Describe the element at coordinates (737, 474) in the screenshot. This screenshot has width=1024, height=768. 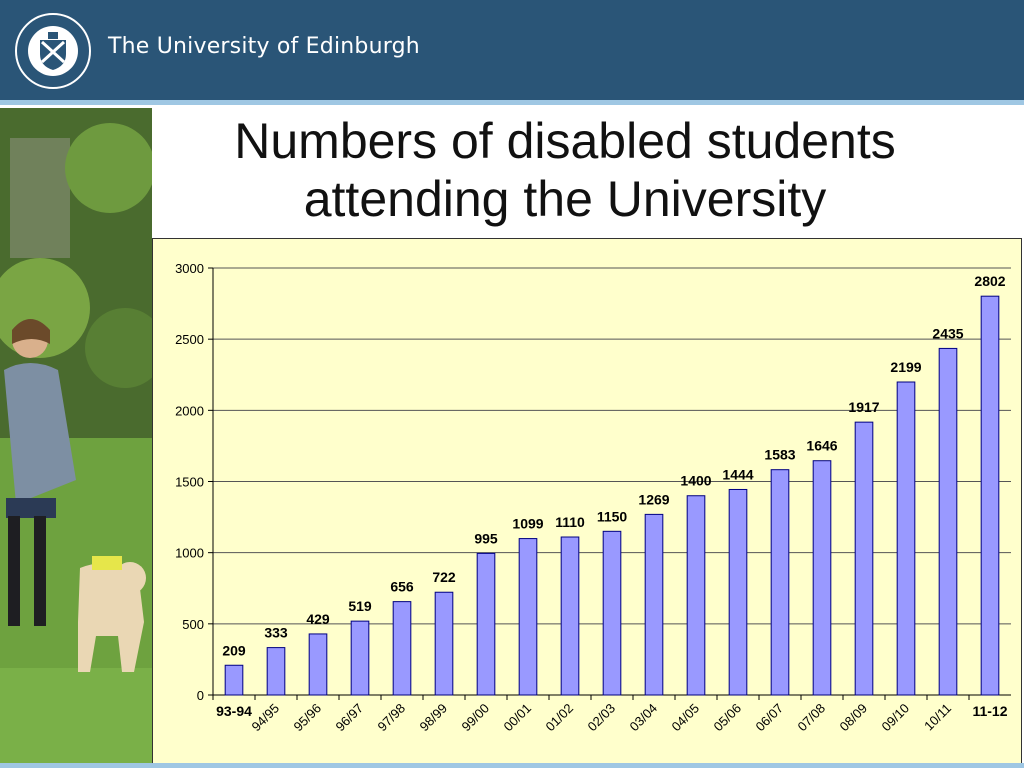
I see `data-label: 1444` at that location.